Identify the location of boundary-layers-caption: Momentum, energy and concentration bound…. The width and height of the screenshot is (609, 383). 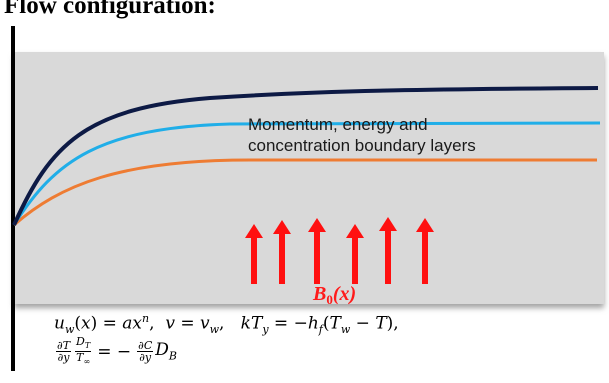
(362, 135).